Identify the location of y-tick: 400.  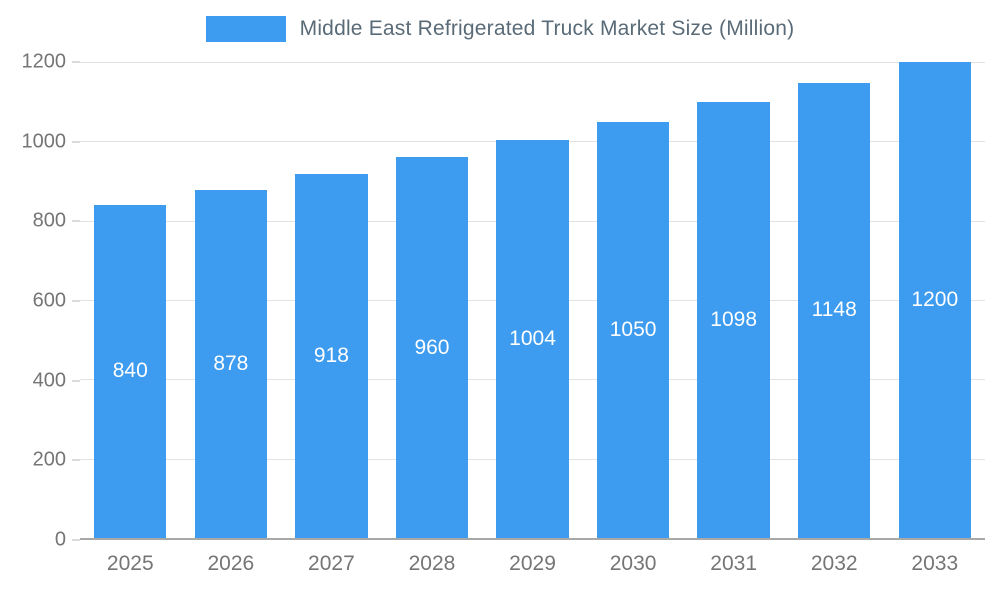
(51, 380).